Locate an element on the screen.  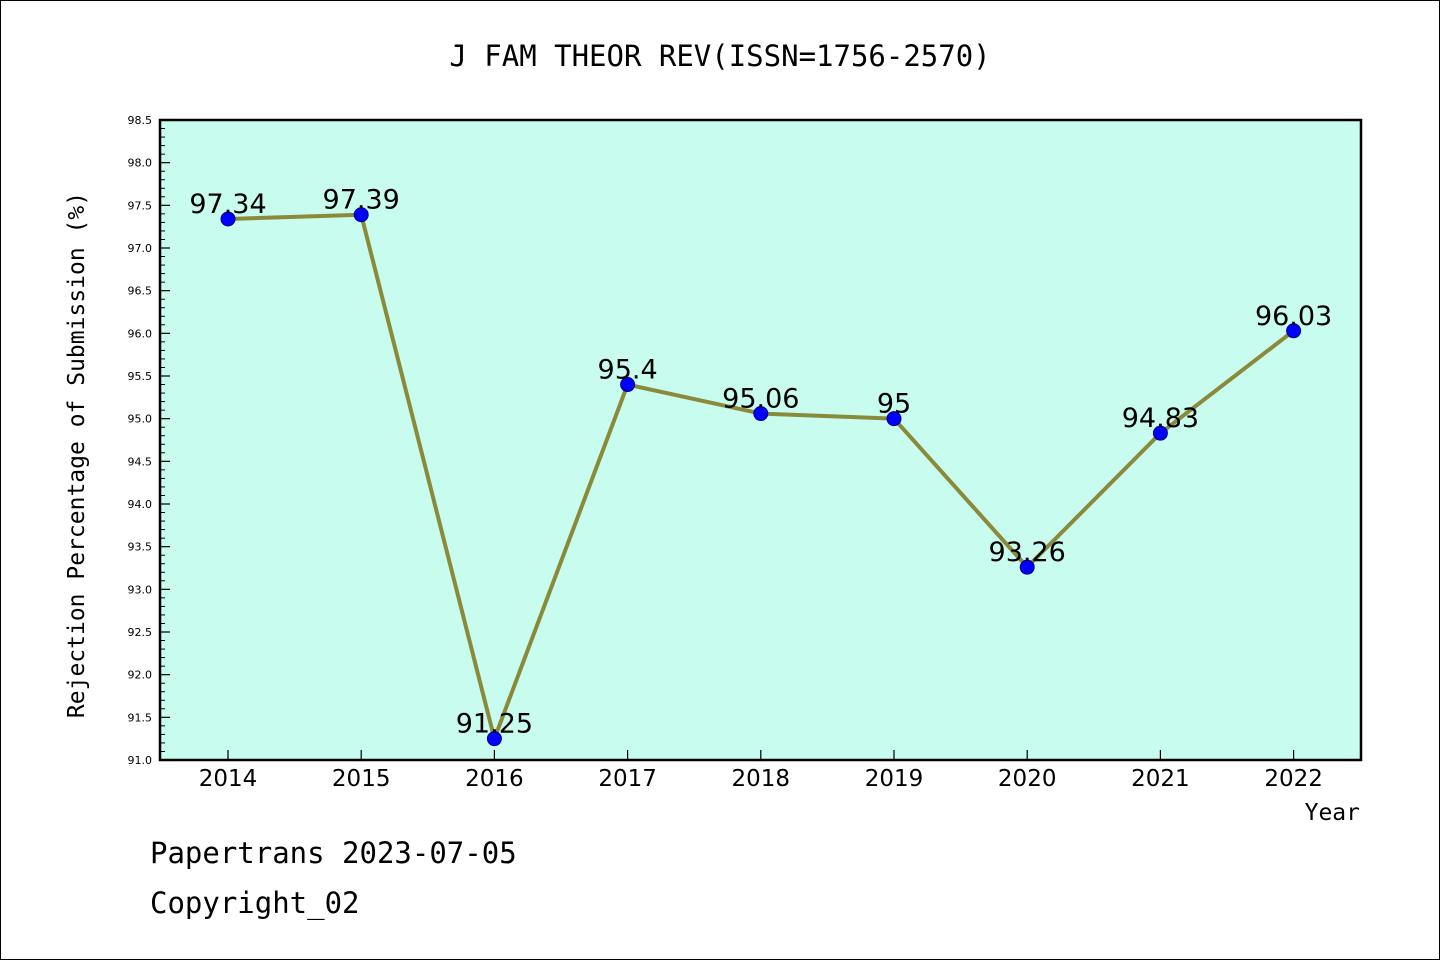
y-tick-label: 91.0 is located at coordinates (140, 760).